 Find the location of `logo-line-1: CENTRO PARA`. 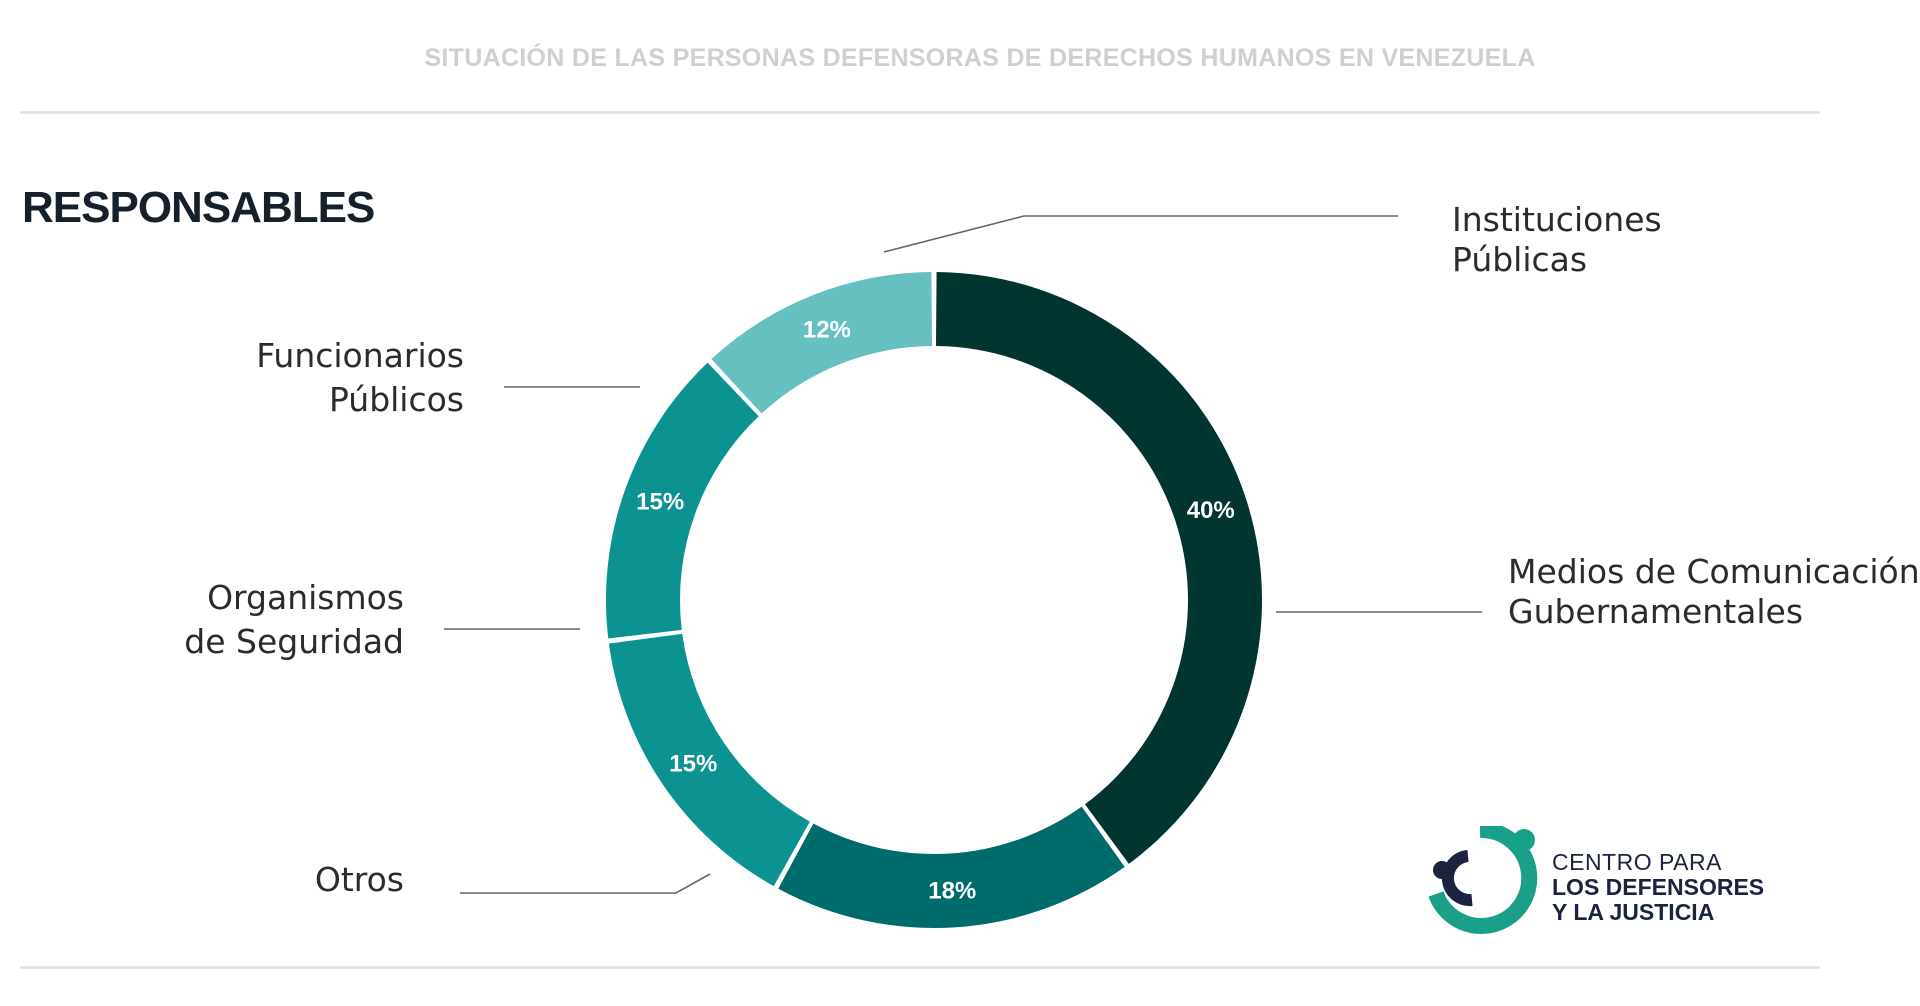

logo-line-1: CENTRO PARA is located at coordinates (1637, 862).